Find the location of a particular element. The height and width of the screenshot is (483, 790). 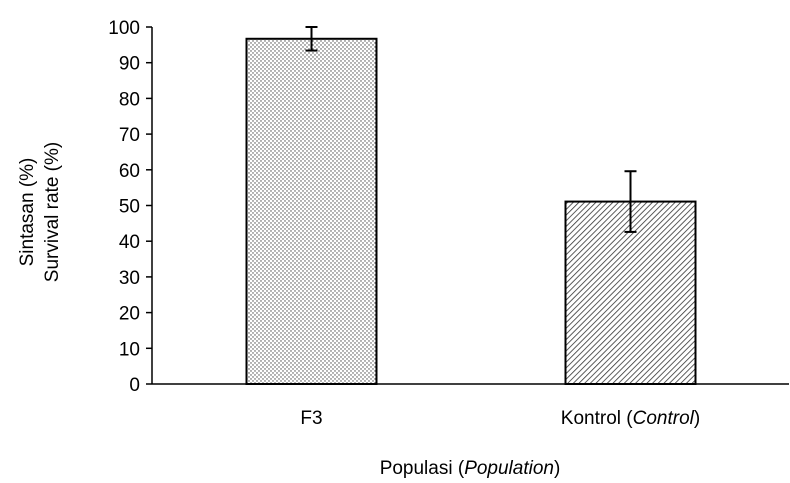

x-tick-label: Kontrol (Control) is located at coordinates (630, 418).